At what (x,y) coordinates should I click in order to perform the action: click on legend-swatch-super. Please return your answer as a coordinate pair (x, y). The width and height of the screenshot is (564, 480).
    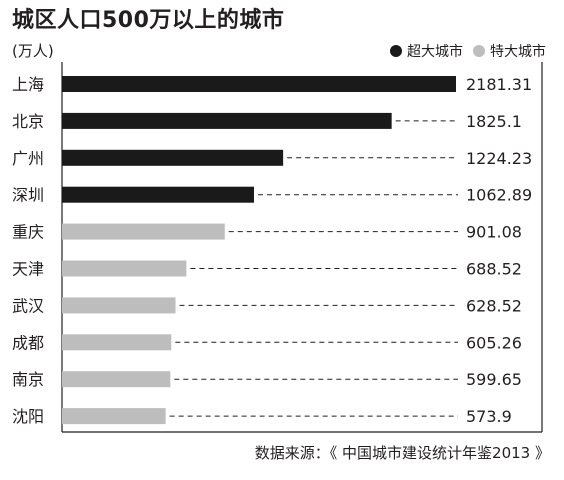
    Looking at the image, I should click on (396, 51).